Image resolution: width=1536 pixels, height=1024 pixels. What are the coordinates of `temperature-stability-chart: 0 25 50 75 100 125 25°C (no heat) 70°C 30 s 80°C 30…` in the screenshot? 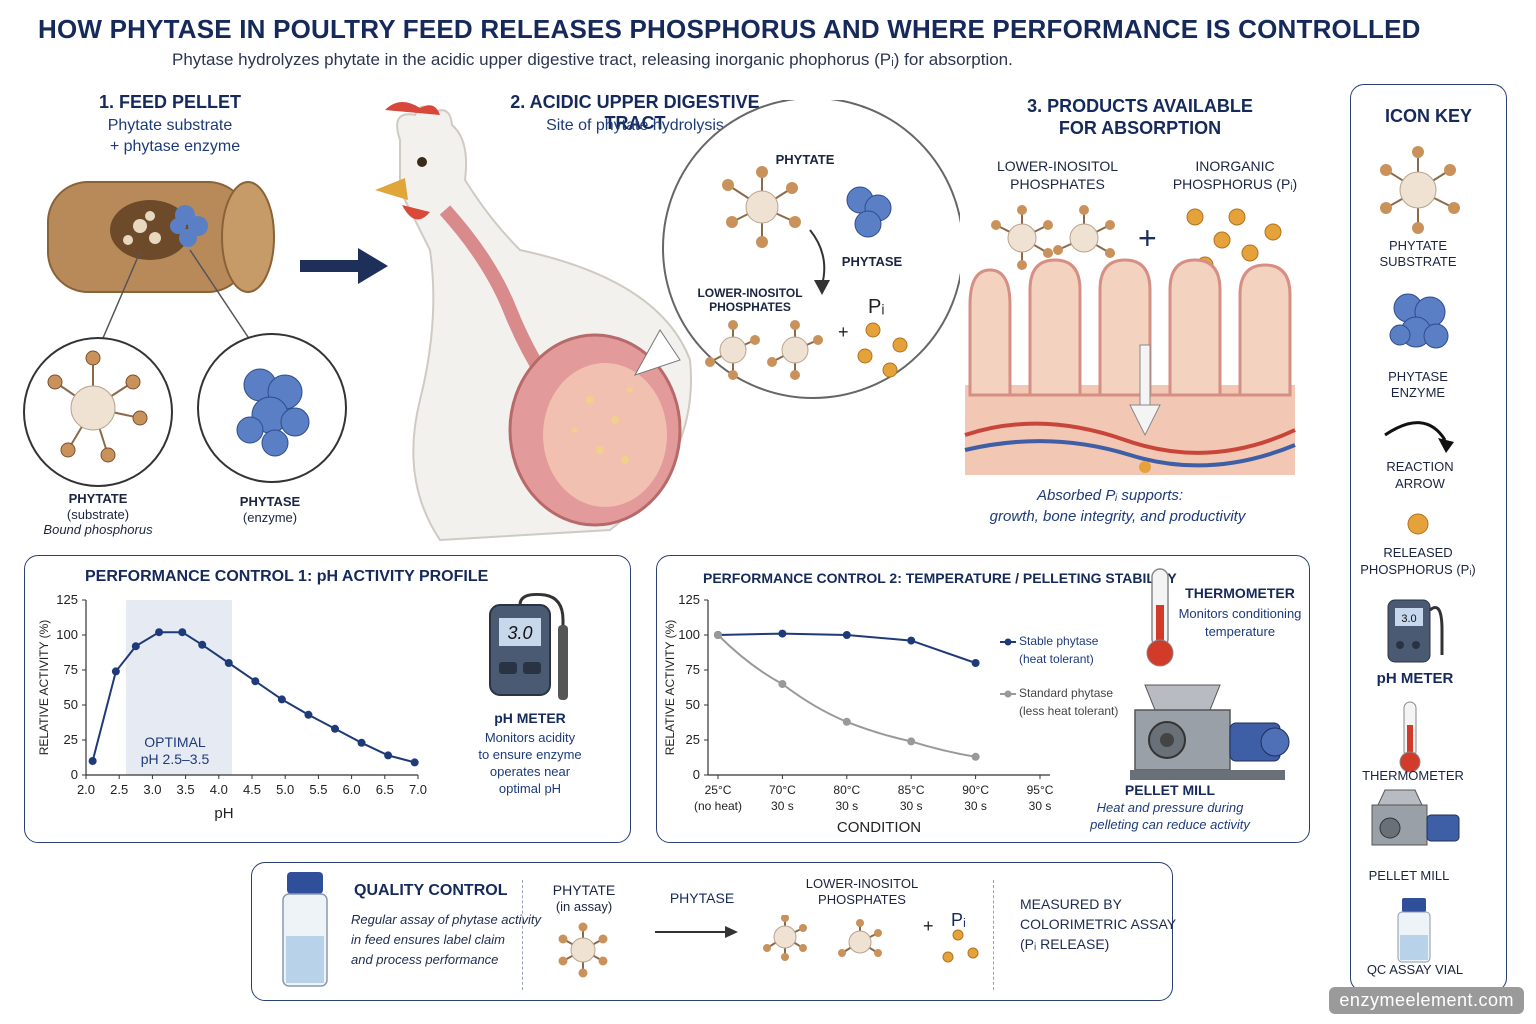 It's located at (858, 714).